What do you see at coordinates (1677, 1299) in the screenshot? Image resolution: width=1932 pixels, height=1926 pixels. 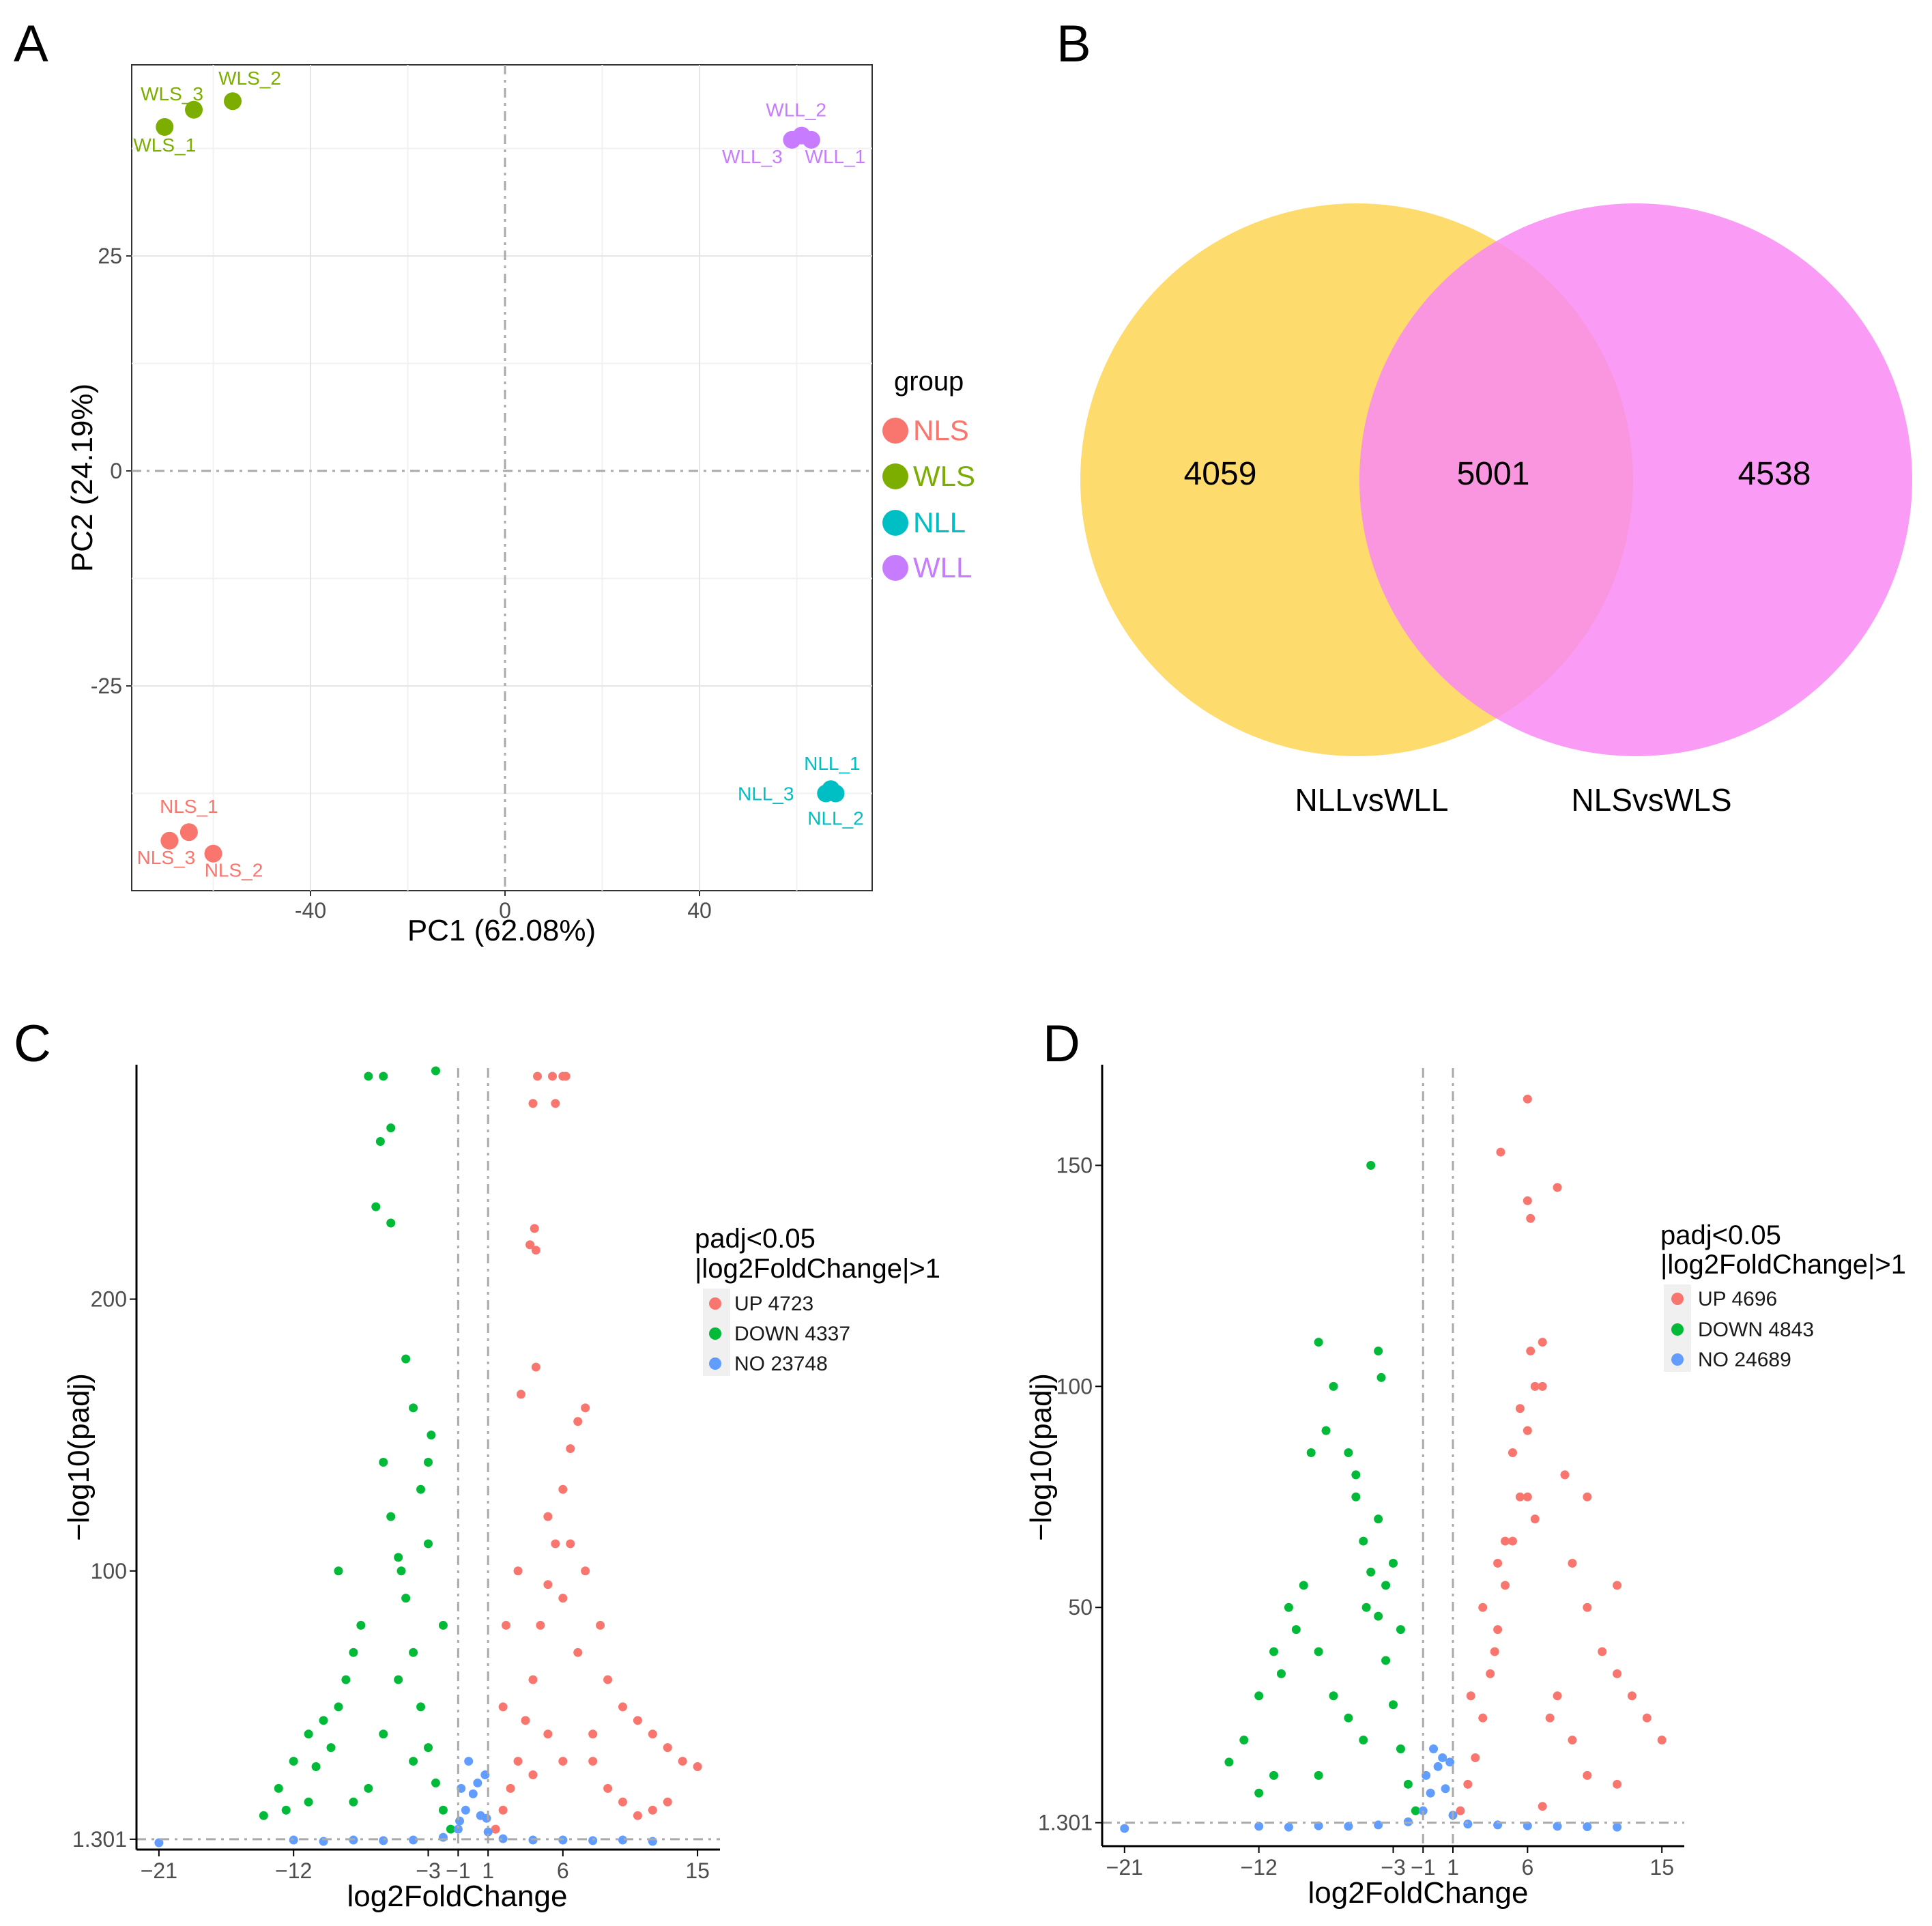 I see `volcano-d-legend-key-up` at bounding box center [1677, 1299].